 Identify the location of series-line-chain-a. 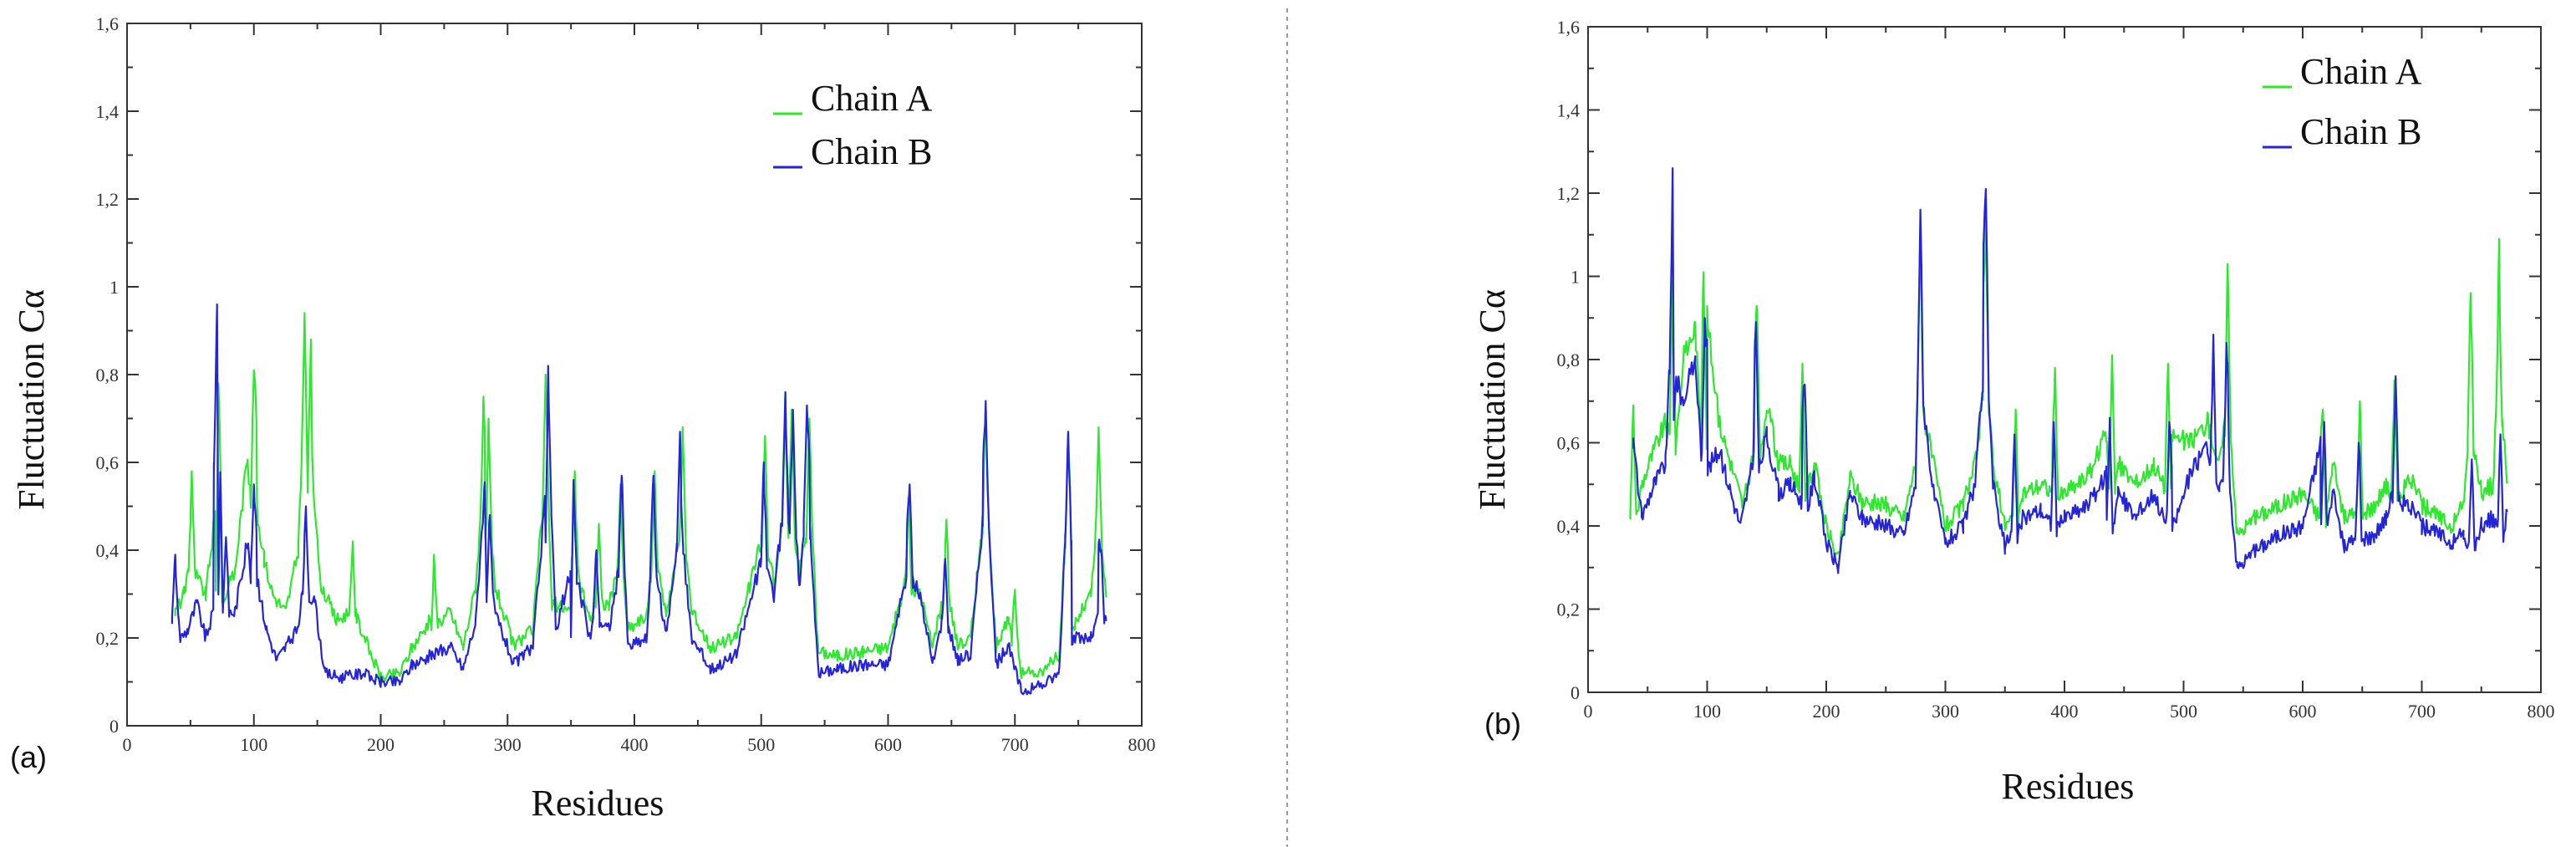
(2069, 386).